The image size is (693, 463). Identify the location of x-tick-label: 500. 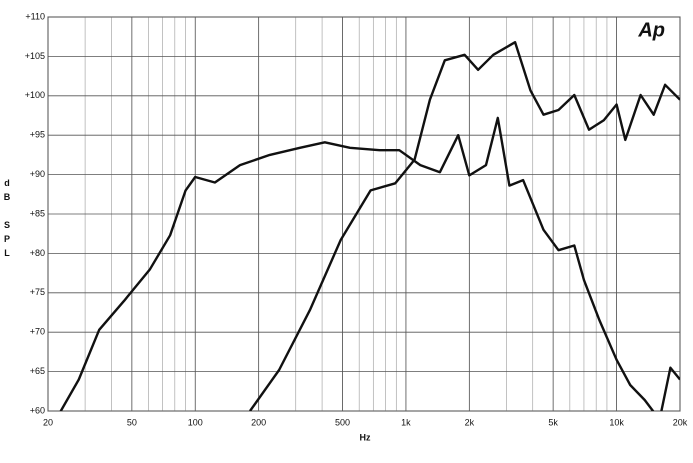
(342, 422).